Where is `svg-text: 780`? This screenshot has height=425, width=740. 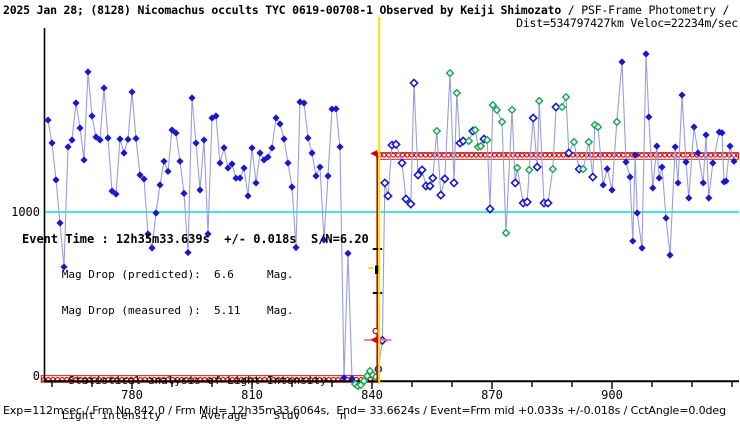
svg-text: 780 is located at coordinates (132, 395).